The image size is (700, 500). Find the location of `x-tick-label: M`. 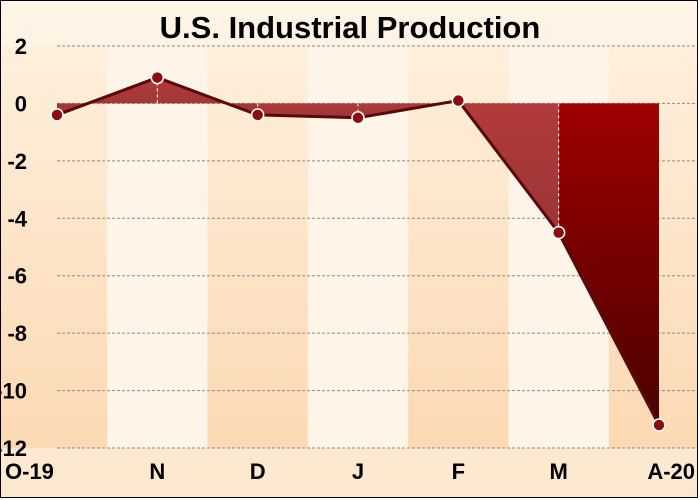

x-tick-label: M is located at coordinates (559, 471).